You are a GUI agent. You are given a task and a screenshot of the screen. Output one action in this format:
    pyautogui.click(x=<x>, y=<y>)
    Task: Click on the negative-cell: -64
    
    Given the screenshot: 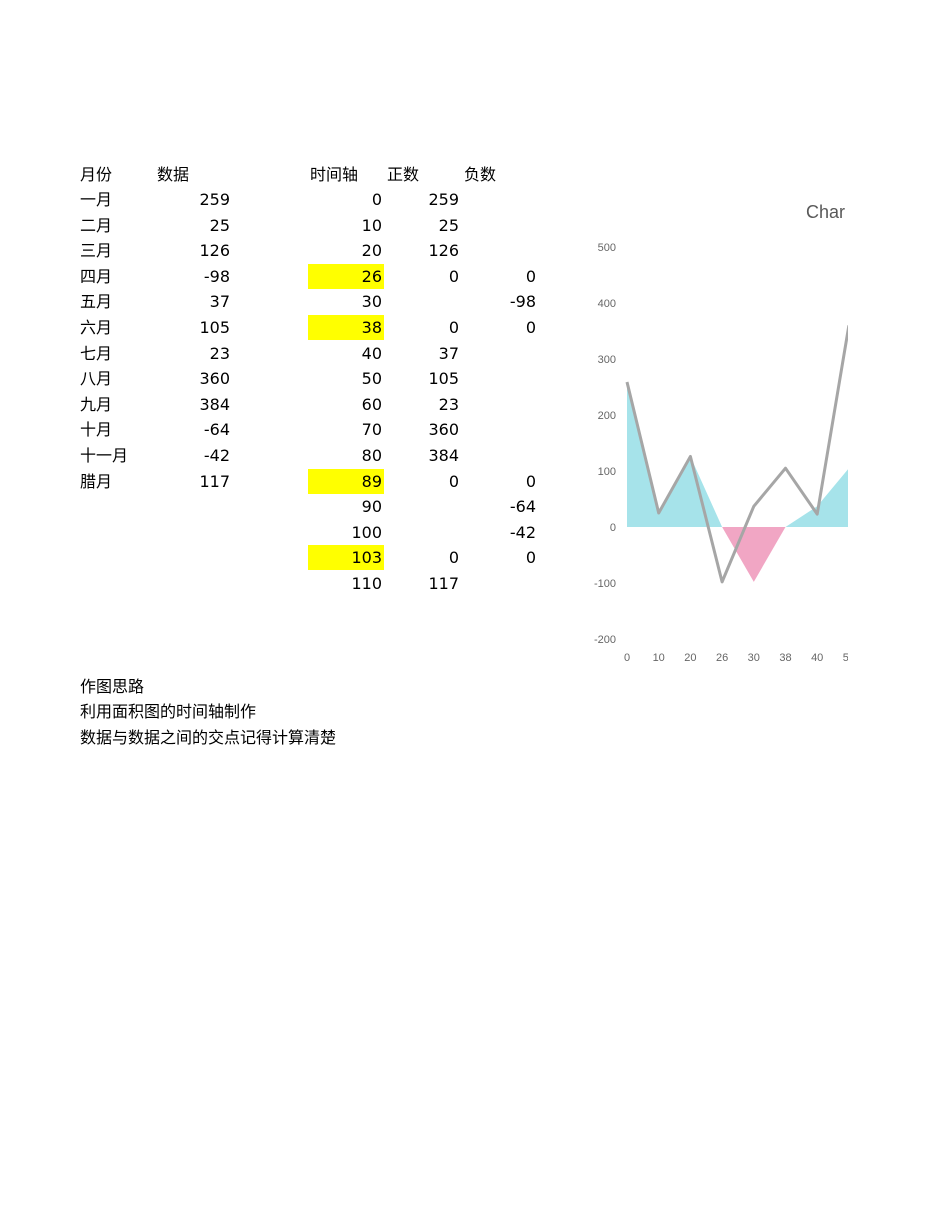 What is the action you would take?
    pyautogui.click(x=522, y=507)
    